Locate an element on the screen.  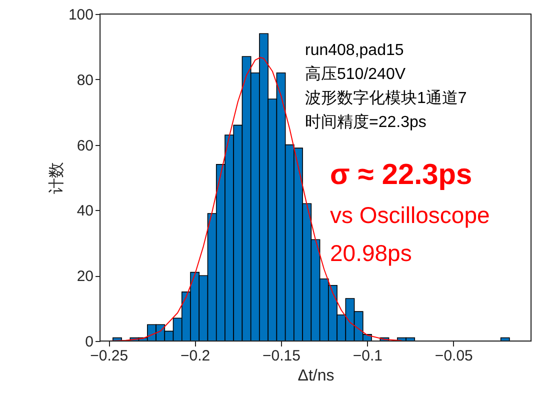
y-tick-label: 60 is located at coordinates (85, 145).